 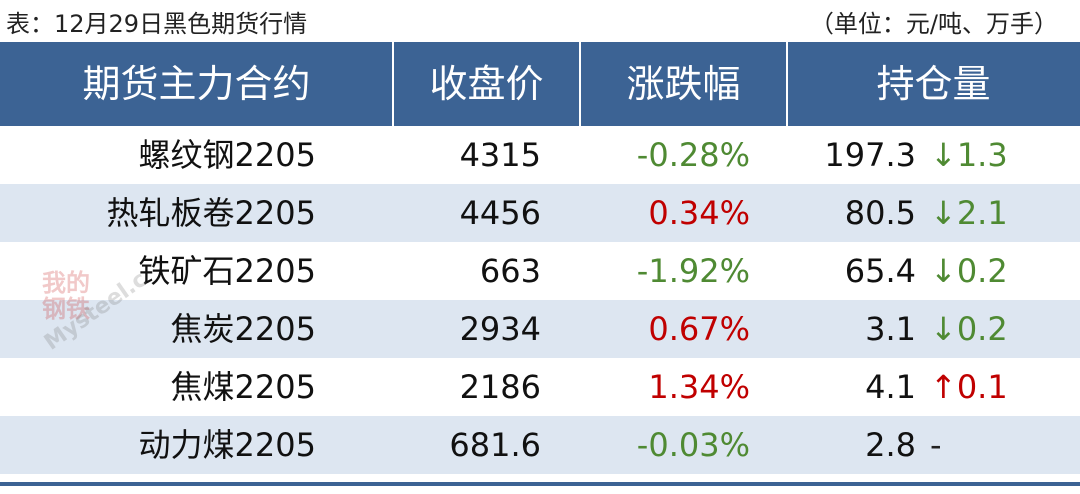 I want to click on open-interest: 80.5, so click(x=880, y=213).